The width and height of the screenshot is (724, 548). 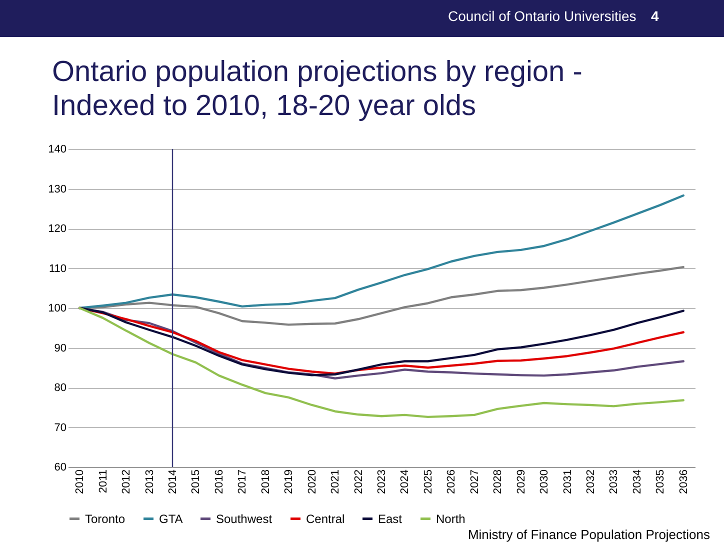 What do you see at coordinates (173, 482) in the screenshot?
I see `x-tick-label: 2014` at bounding box center [173, 482].